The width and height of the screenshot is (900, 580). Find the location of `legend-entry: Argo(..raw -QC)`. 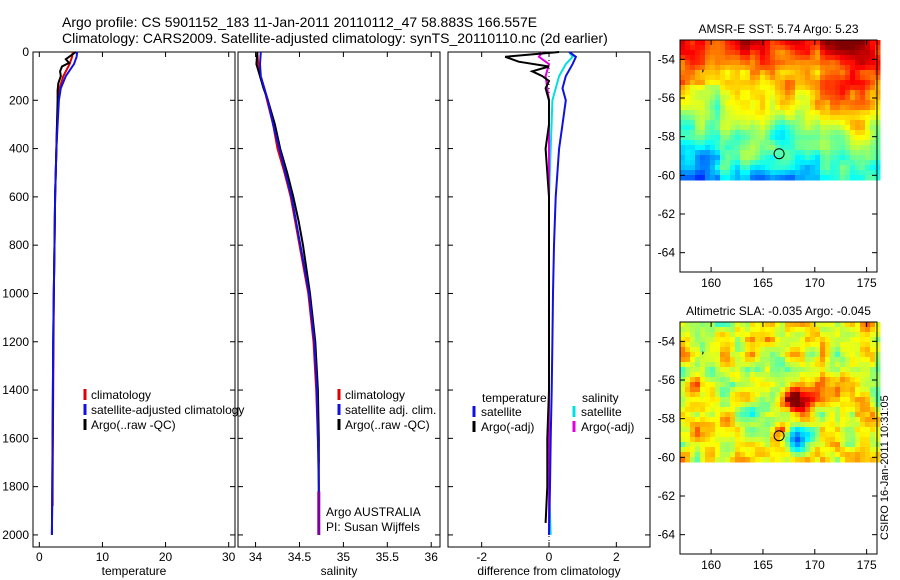

legend-entry: Argo(..raw -QC) is located at coordinates (387, 425).